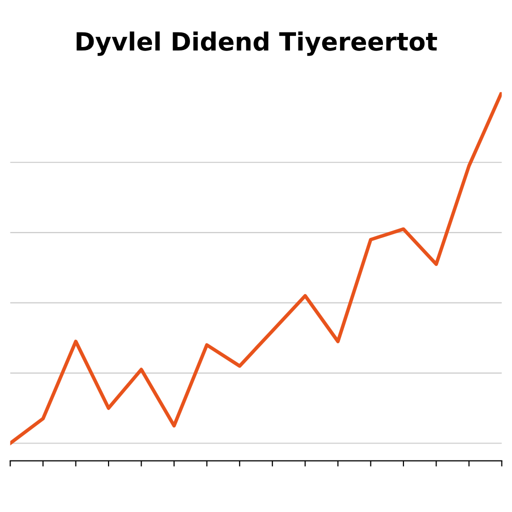 Image resolution: width=512 pixels, height=512 pixels. Describe the element at coordinates (257, 43) in the screenshot. I see `chart-title: Dyvlel Didend Tiyereertot` at that location.